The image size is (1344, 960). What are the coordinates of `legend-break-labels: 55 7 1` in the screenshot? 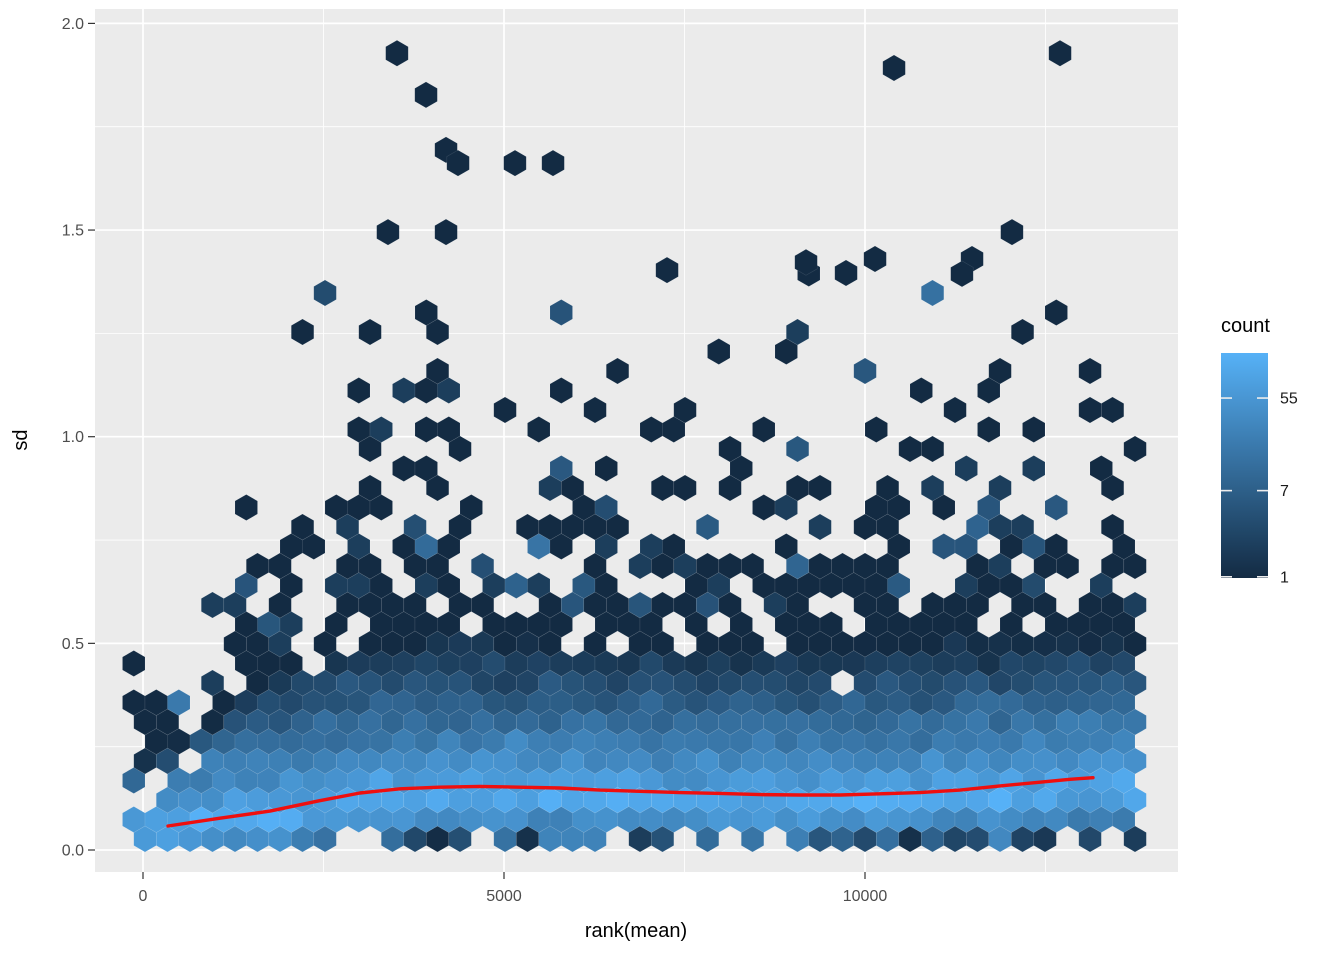 It's located at (1289, 489).